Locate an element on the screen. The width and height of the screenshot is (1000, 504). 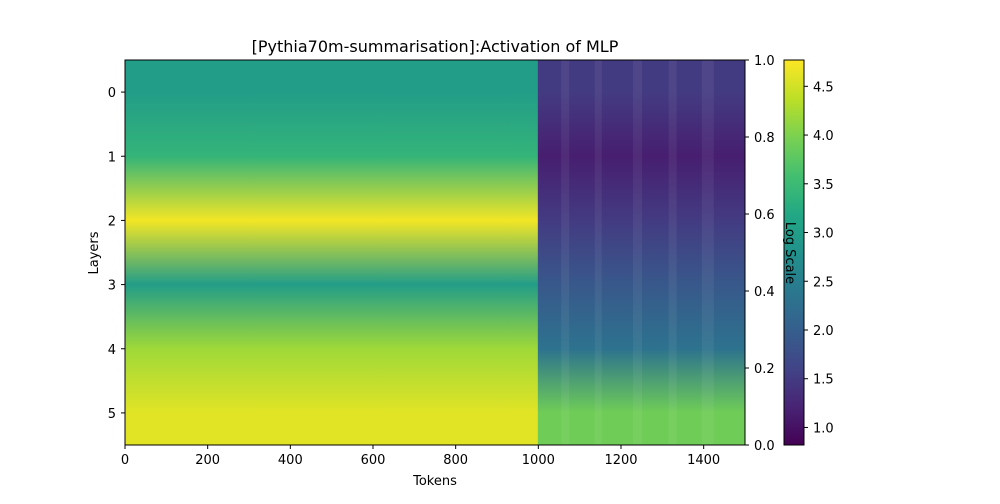
colorbar is located at coordinates (794, 252).